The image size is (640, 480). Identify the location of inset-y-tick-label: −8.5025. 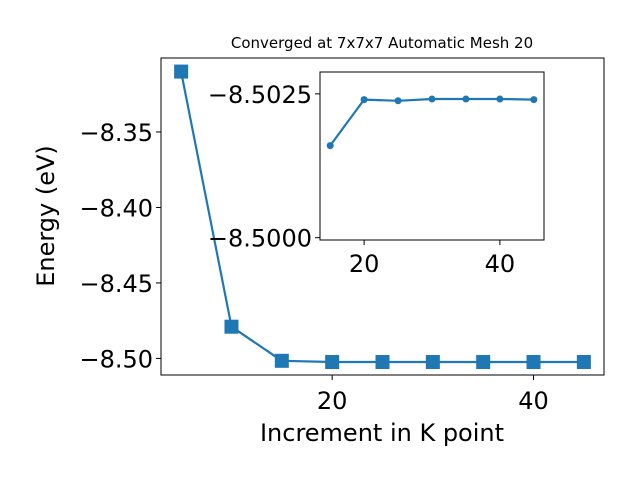
(260, 95).